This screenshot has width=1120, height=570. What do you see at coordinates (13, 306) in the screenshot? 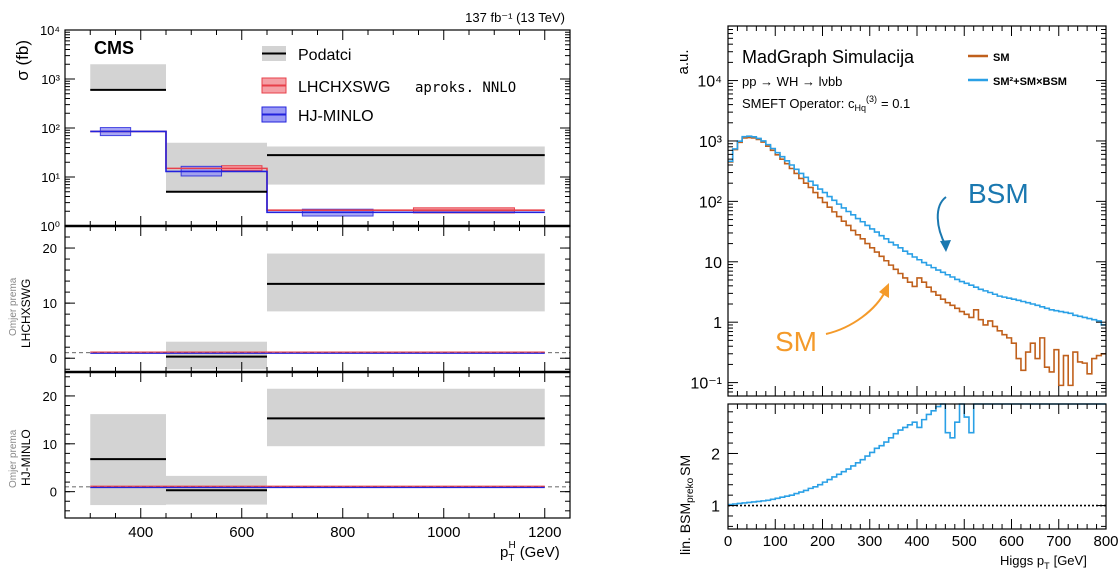
I see `ylabel-ratio-lhc-line1: Omjer prema` at bounding box center [13, 306].